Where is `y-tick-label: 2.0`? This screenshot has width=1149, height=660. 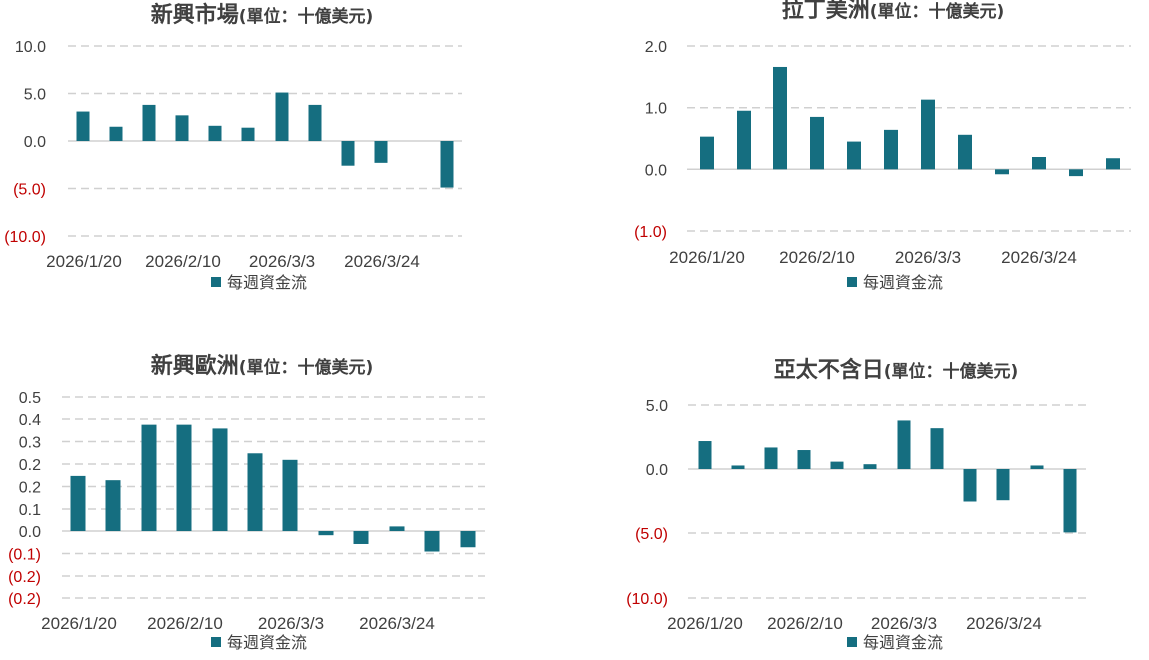
y-tick-label: 2.0 is located at coordinates (656, 47).